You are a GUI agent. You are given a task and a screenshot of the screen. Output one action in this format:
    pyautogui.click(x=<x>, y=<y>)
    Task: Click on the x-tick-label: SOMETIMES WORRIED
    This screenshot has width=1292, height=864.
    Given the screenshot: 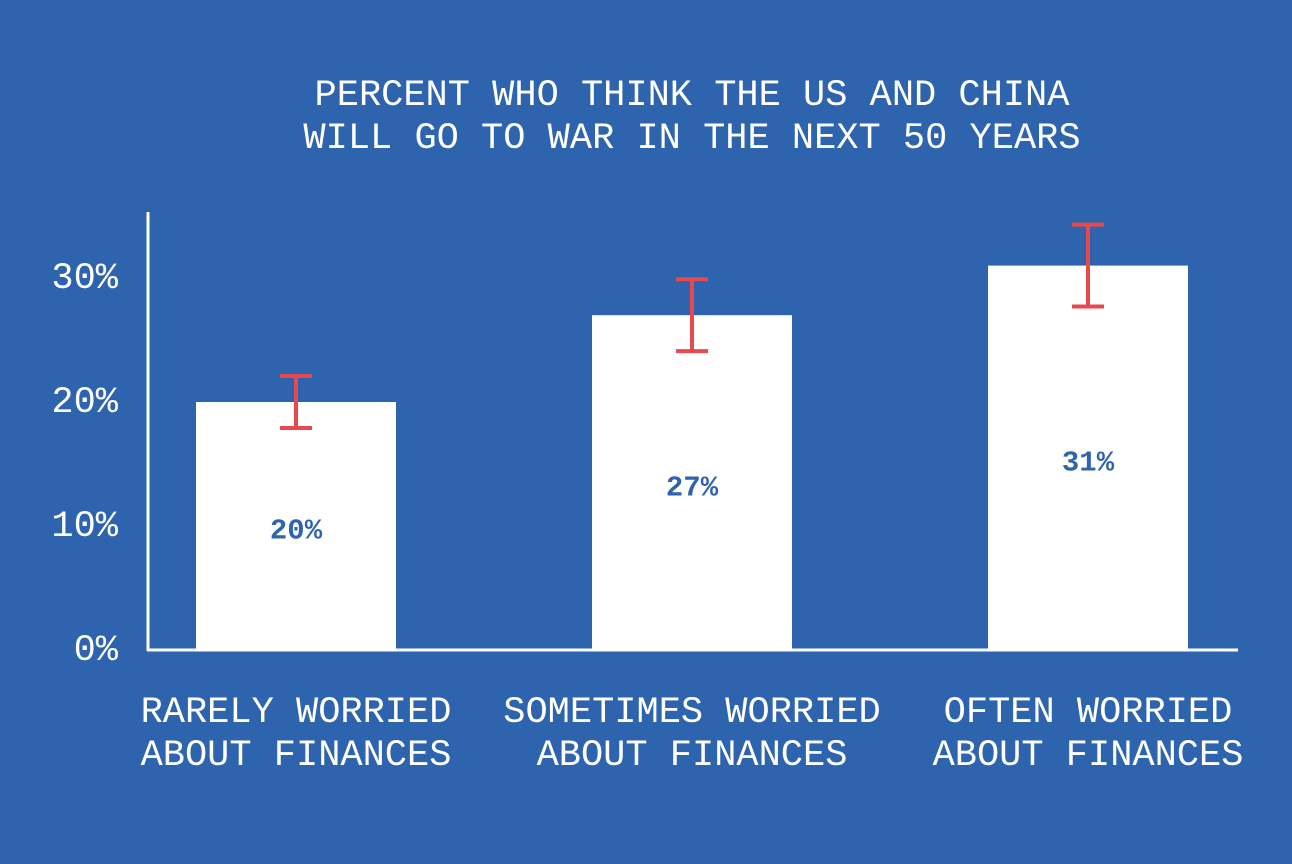 What is the action you would take?
    pyautogui.click(x=691, y=713)
    